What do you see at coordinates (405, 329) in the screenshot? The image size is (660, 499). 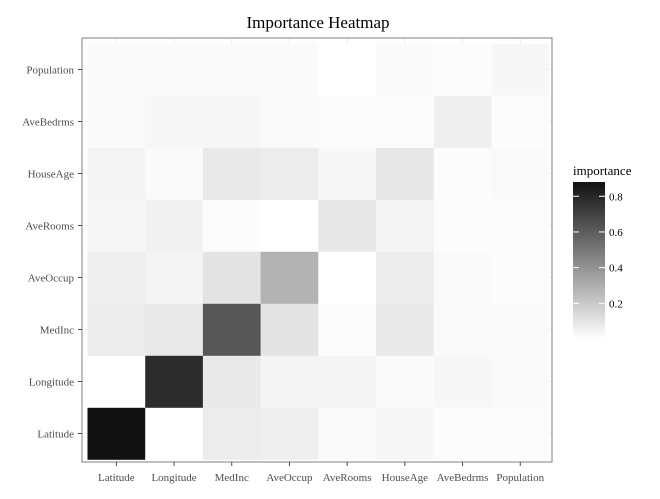 I see `heatmap-cell-medinc-houseage` at bounding box center [405, 329].